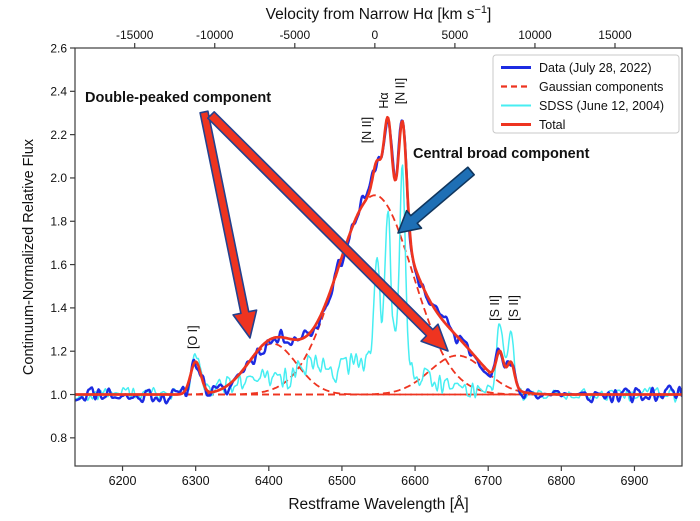  Describe the element at coordinates (535, 35) in the screenshot. I see `top-tick-label: 10000` at that location.